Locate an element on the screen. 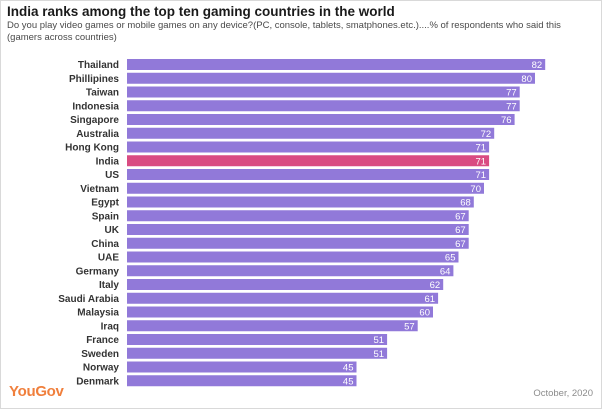  bar-france is located at coordinates (257, 339).